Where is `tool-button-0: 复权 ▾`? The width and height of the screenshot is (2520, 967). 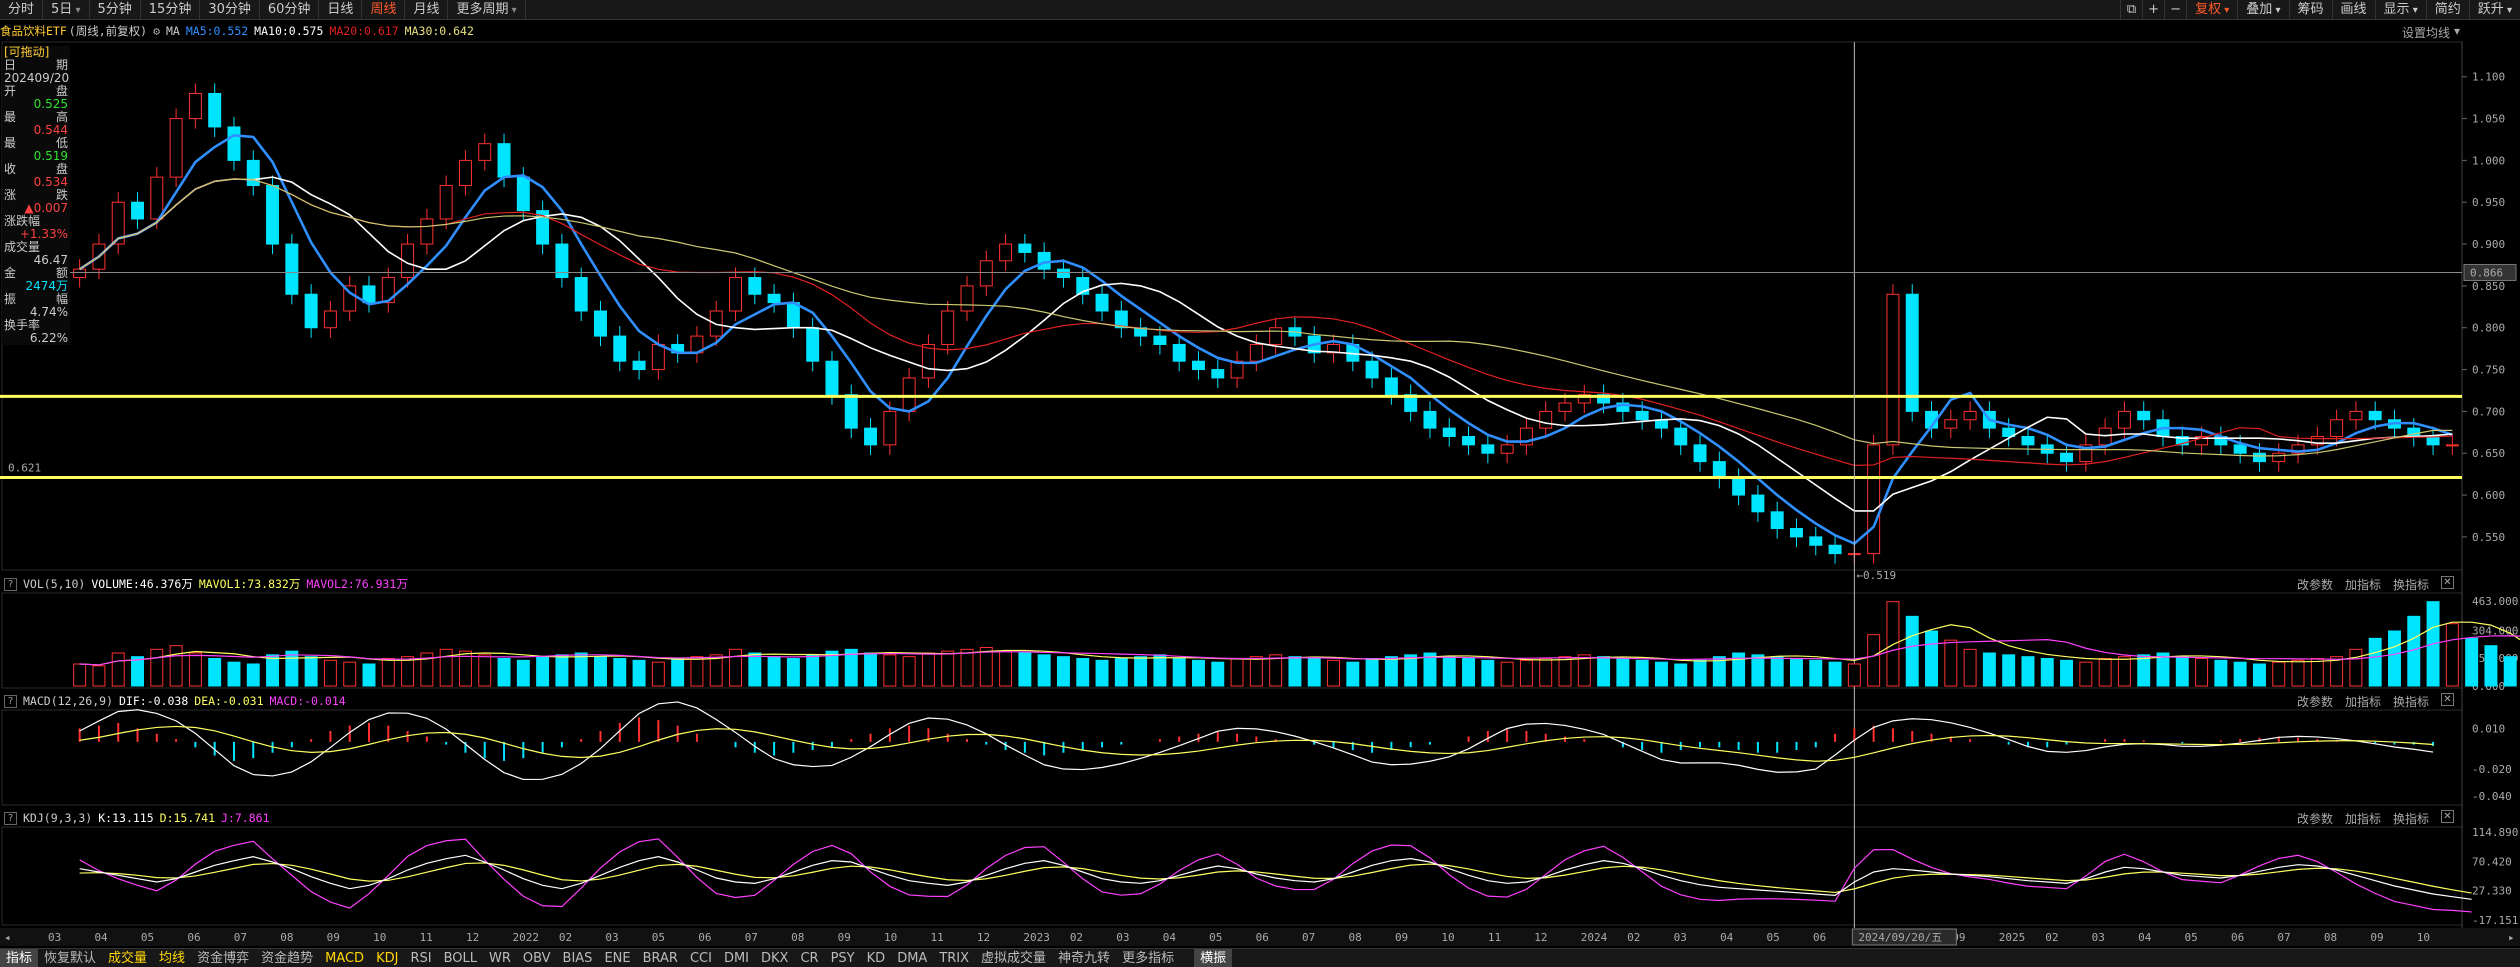
tool-button-0: 复权 ▾ is located at coordinates (2211, 10).